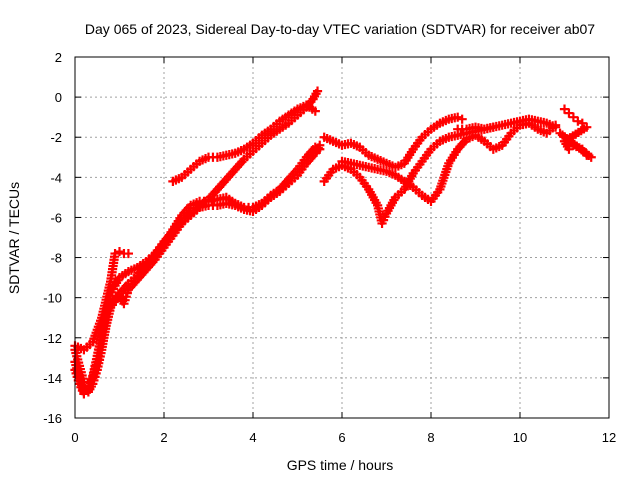  What do you see at coordinates (14, 238) in the screenshot?
I see `y-axis-label: SDTVAR / TECUs` at bounding box center [14, 238].